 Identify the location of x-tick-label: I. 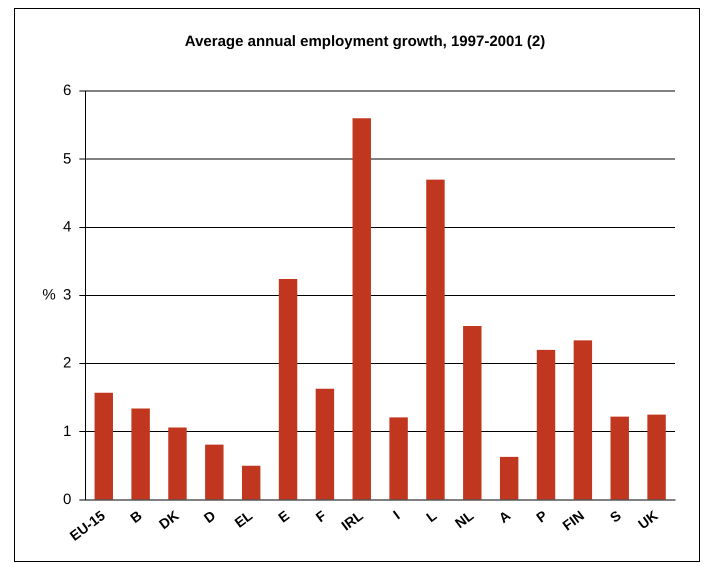
(396, 514).